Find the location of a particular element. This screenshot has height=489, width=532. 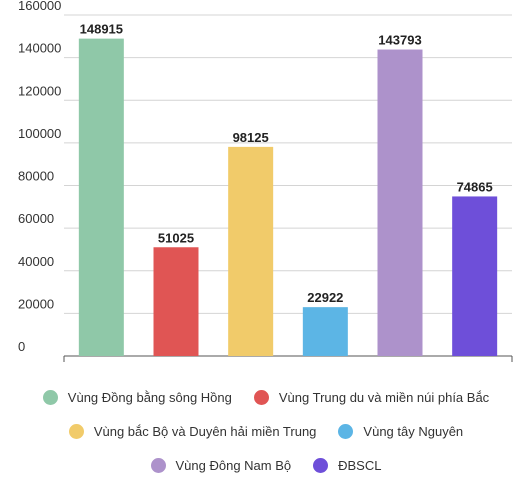

y-tick-label: 0 is located at coordinates (21, 346).